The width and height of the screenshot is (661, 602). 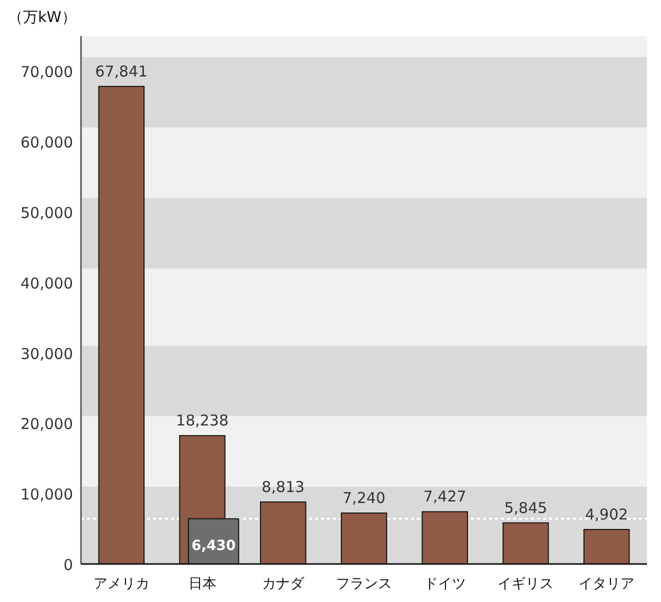 I want to click on y-tick-label: 40,000, so click(x=46, y=283).